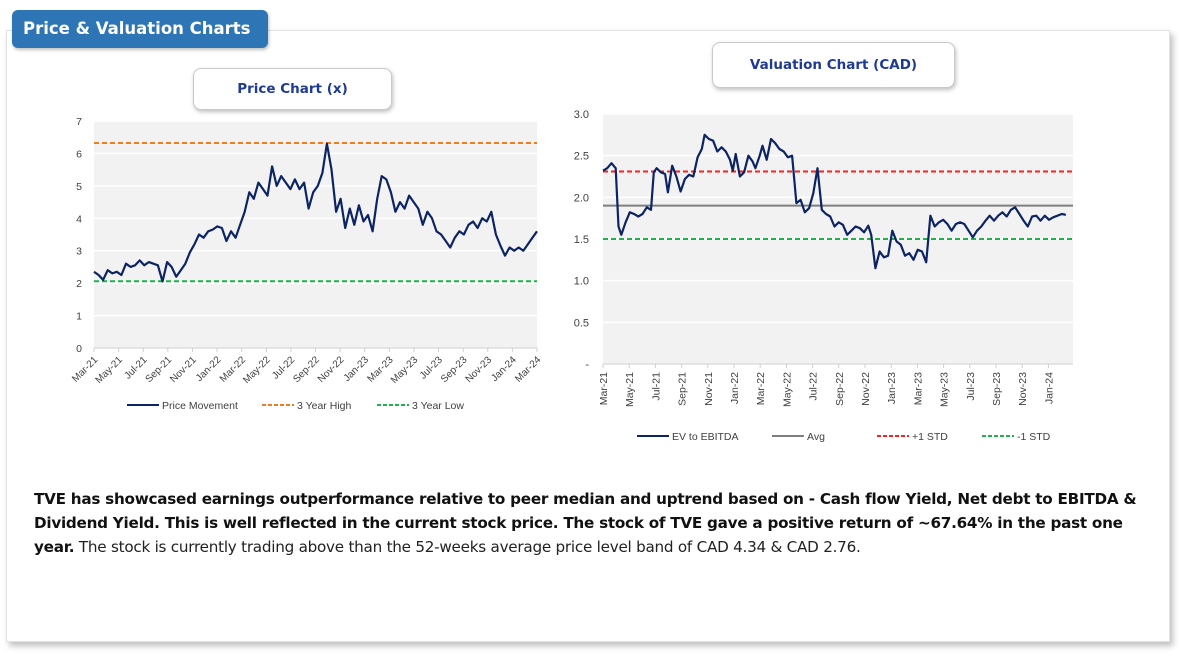 The image size is (1180, 657). What do you see at coordinates (79, 122) in the screenshot?
I see `y-tick-label: 7` at bounding box center [79, 122].